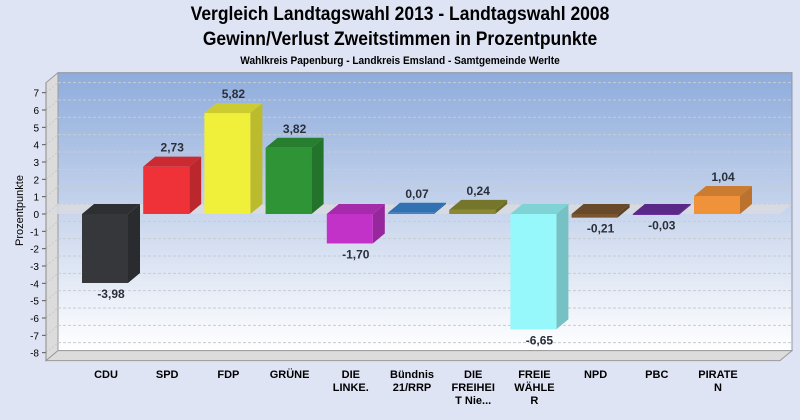  I want to click on y-tick-label: -3, so click(34, 267).